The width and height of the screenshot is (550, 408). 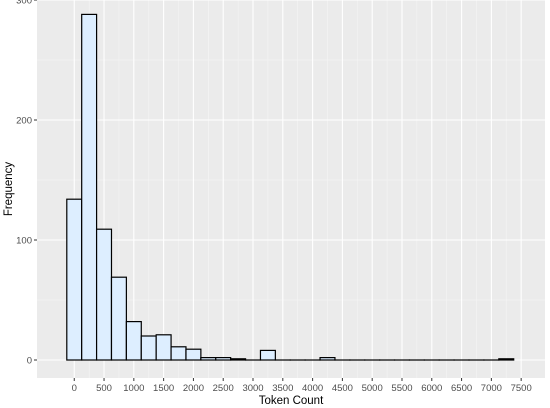 I want to click on x-tick-label: 3500, so click(x=282, y=388).